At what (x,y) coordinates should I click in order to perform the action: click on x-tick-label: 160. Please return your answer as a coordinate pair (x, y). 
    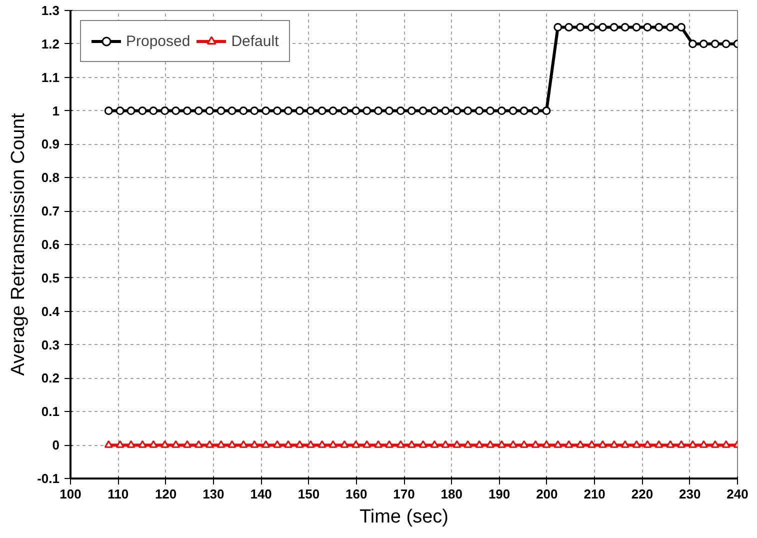
    Looking at the image, I should click on (357, 494).